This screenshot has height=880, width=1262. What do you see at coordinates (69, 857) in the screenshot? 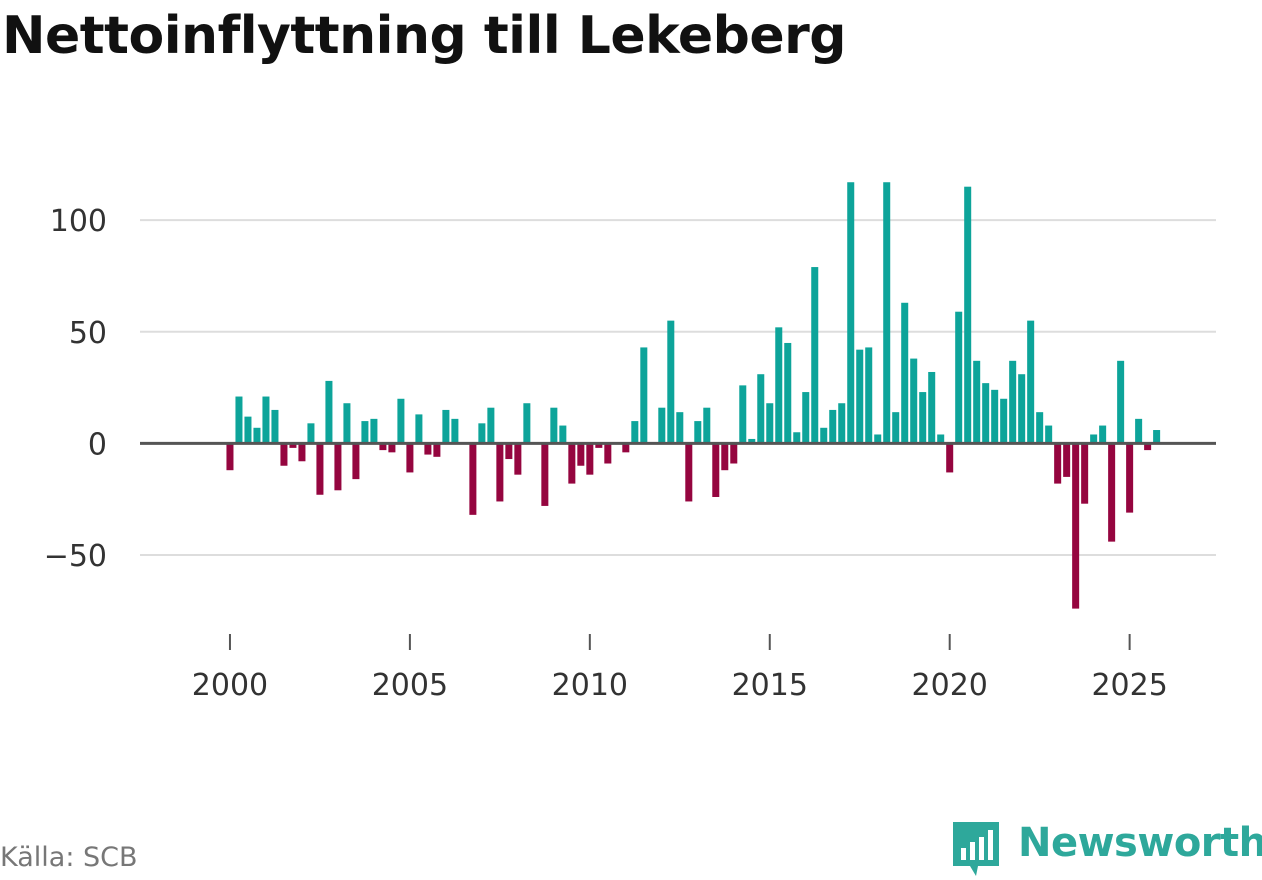
I see `source-note: Källa: SCB` at bounding box center [69, 857].